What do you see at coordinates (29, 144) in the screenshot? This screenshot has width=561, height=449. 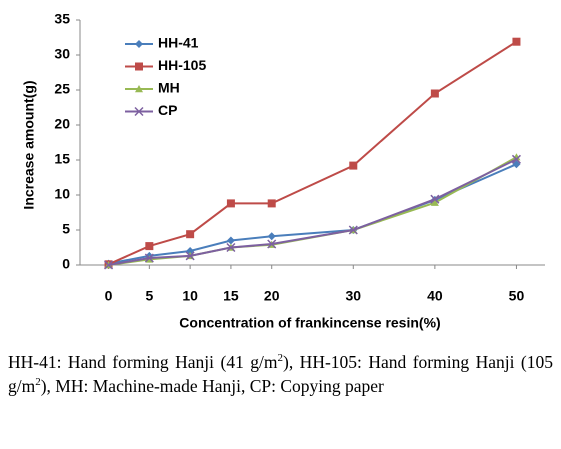 I see `y-axis-label: Increase amount(g)` at bounding box center [29, 144].